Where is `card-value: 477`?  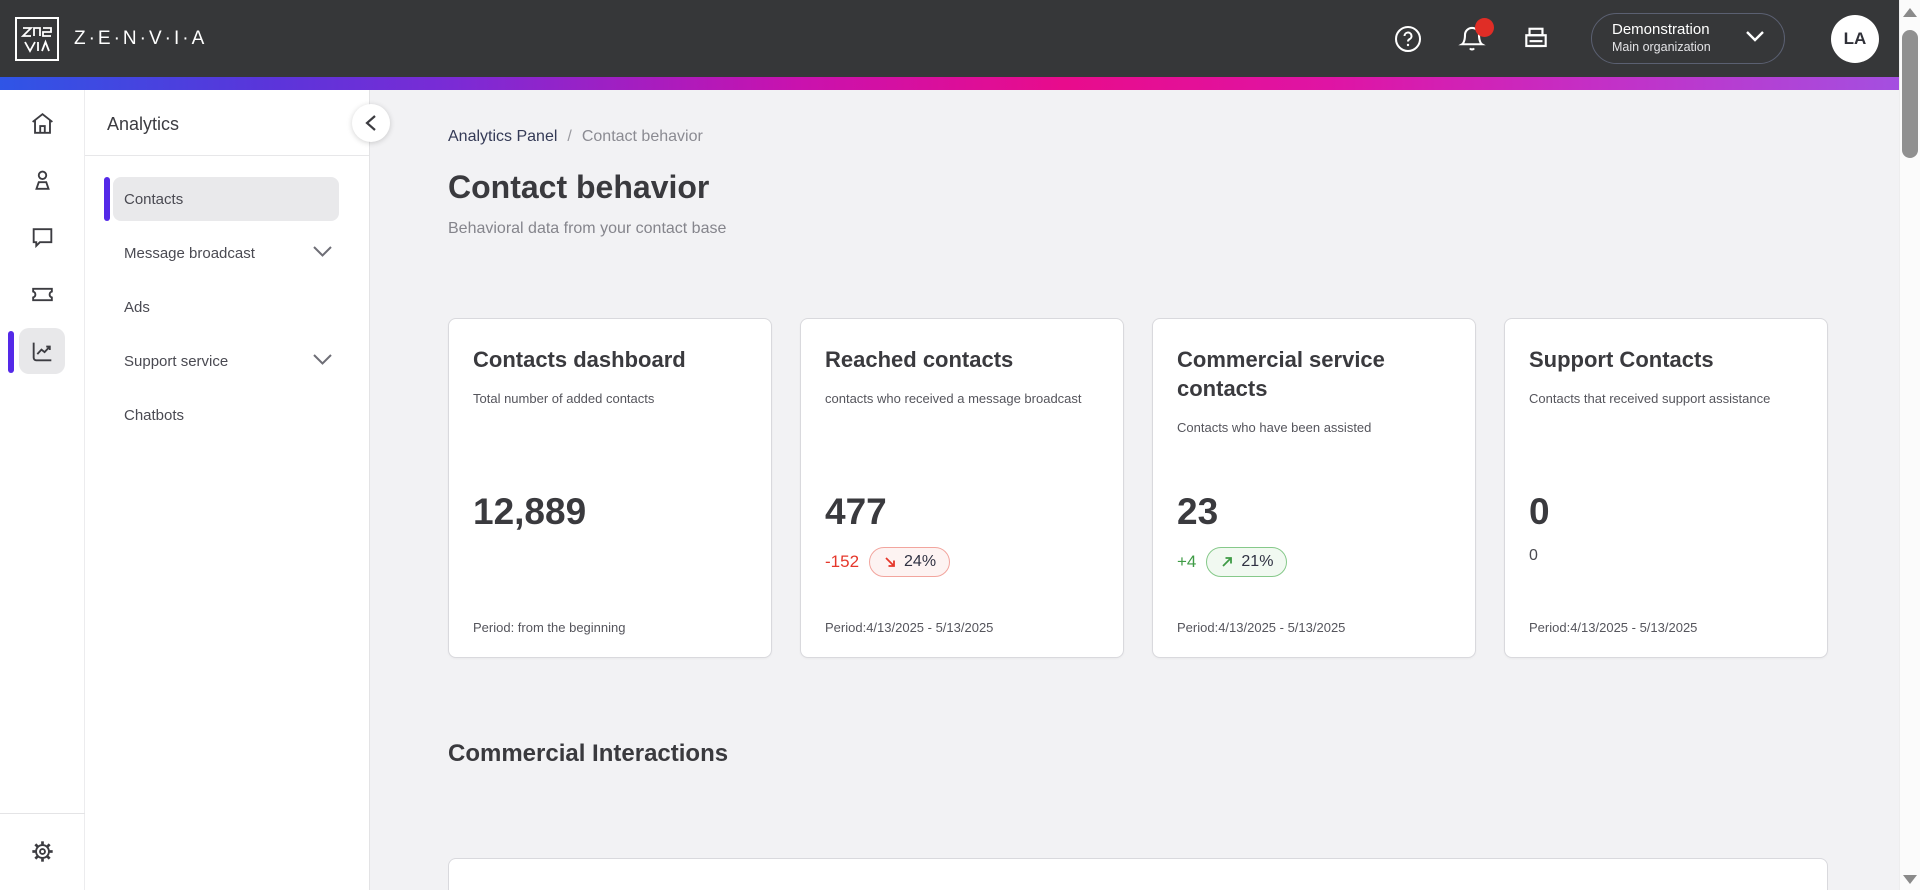
card-value: 477 is located at coordinates (856, 511).